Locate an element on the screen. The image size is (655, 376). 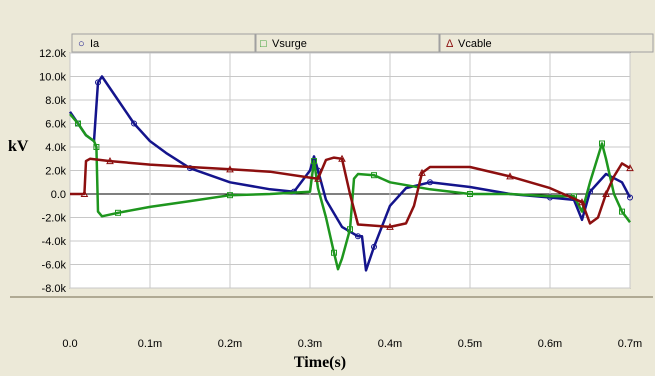
x-tick-label: 0.7m is located at coordinates (630, 344).